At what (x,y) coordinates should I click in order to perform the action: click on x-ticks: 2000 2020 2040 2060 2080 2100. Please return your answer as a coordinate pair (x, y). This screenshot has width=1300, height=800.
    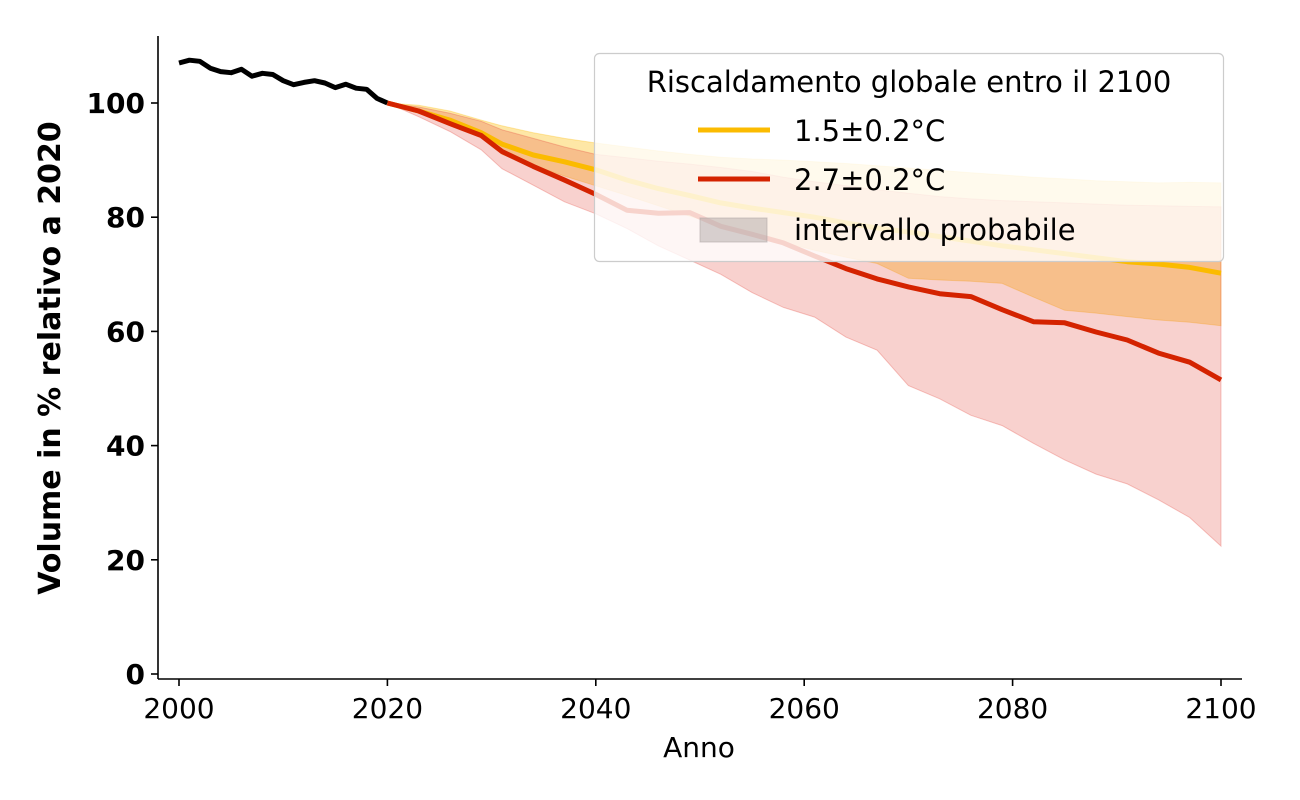
    Looking at the image, I should click on (700, 702).